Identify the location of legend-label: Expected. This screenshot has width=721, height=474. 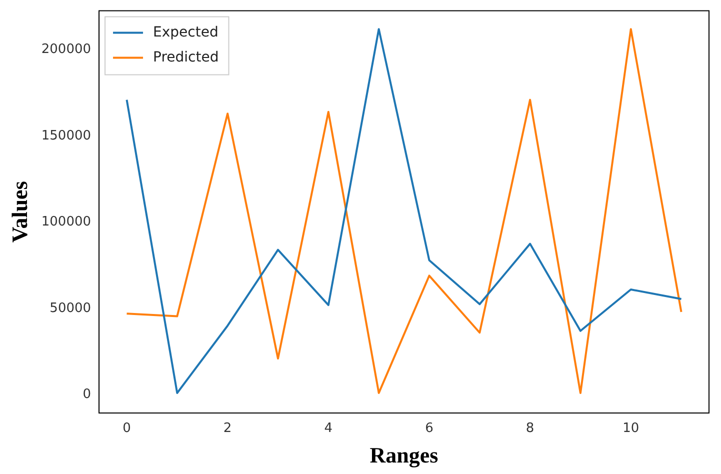
(185, 32).